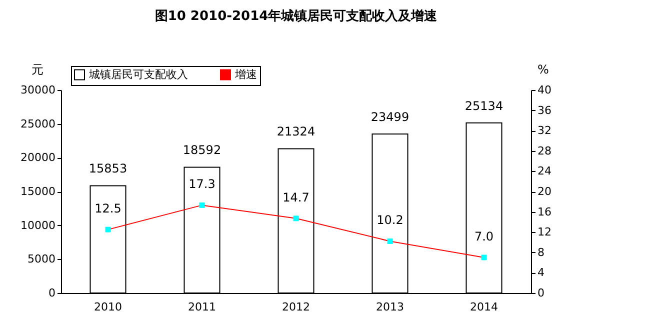  What do you see at coordinates (245, 74) in the screenshot?
I see `legend-label: 增速` at bounding box center [245, 74].